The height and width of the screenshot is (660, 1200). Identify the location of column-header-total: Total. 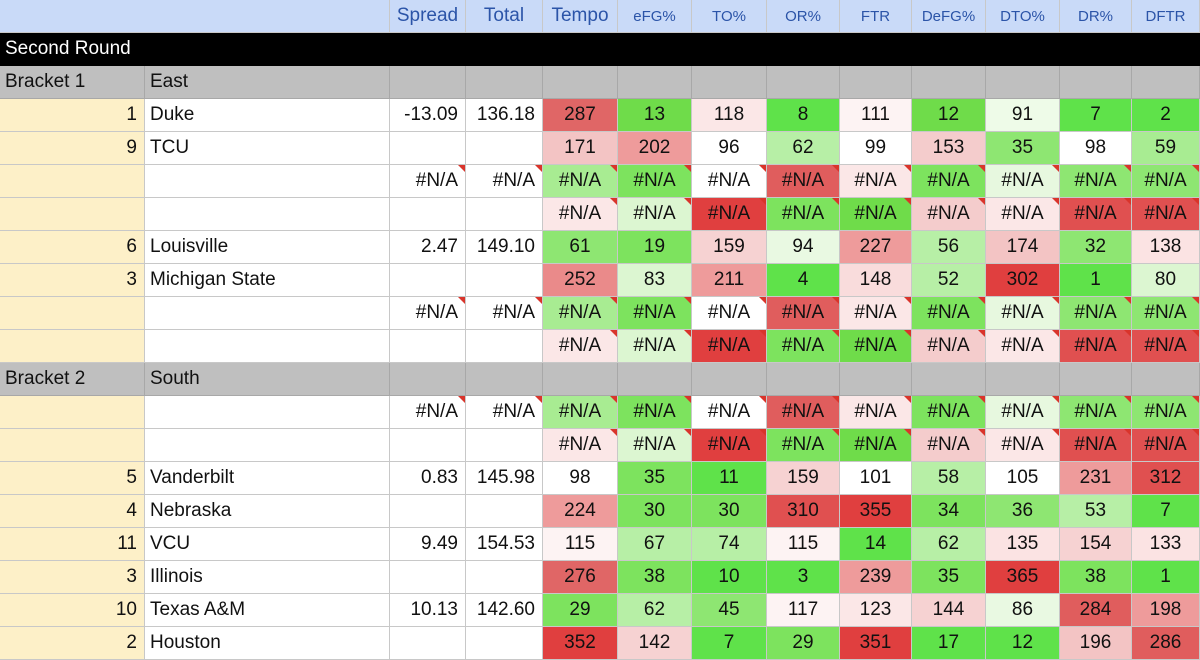
(504, 16).